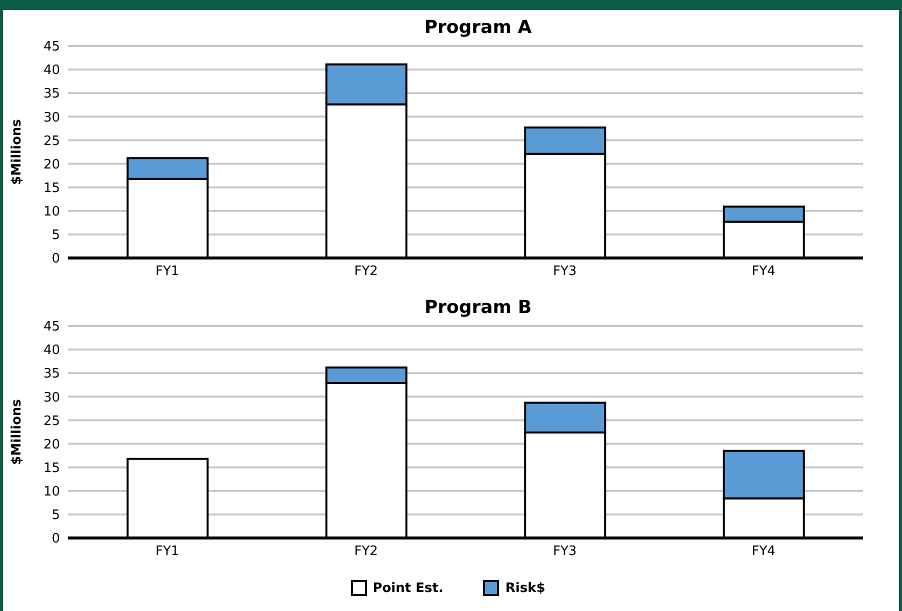 The height and width of the screenshot is (611, 902). Describe the element at coordinates (408, 588) in the screenshot. I see `legend-label: Point Est.` at that location.